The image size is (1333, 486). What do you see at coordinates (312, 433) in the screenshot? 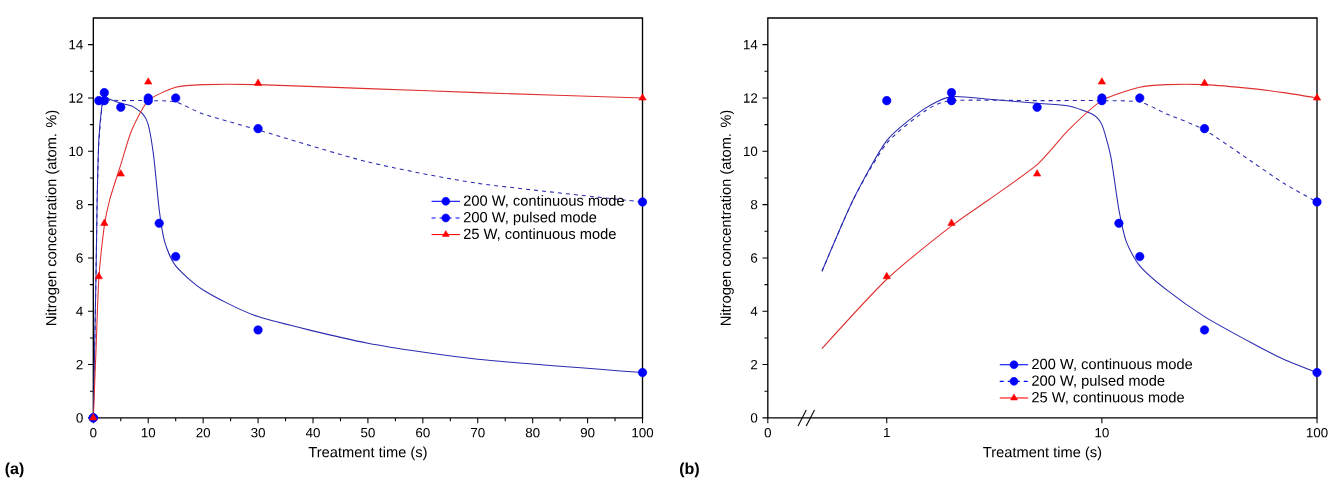
I see `x-tick-label: 40` at bounding box center [312, 433].